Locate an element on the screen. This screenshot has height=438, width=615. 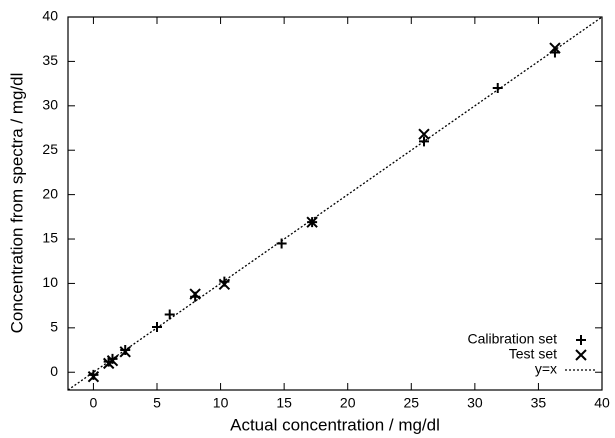
y-tick-label: 10 is located at coordinates (50, 282).